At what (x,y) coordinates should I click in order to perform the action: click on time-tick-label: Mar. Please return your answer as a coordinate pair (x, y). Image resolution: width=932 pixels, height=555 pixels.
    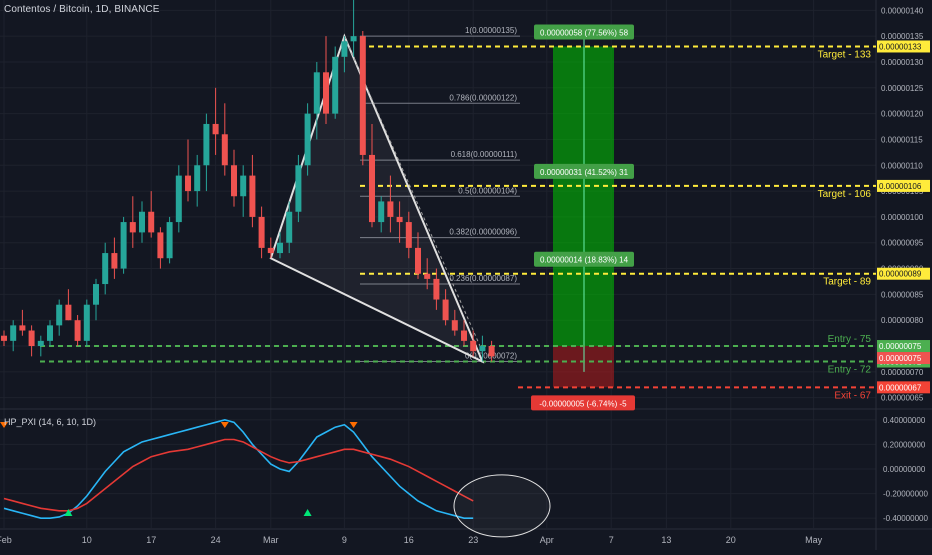
    Looking at the image, I should click on (271, 540).